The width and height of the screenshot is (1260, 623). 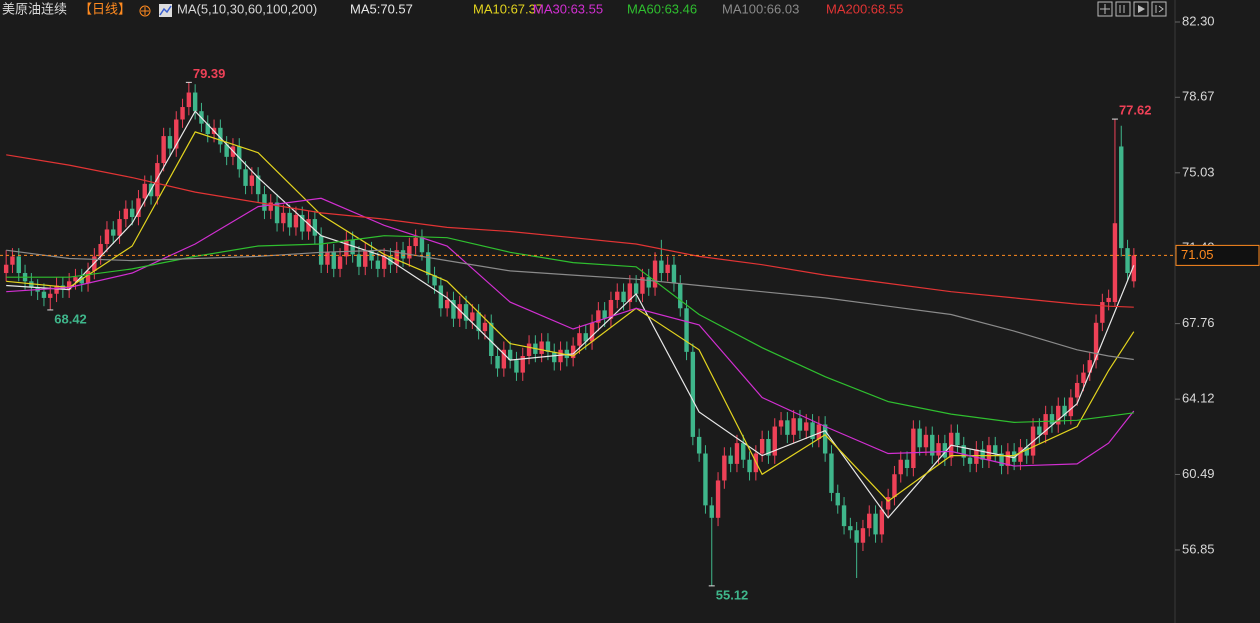 I want to click on legend-entry: MA200:68.55, so click(x=864, y=8).